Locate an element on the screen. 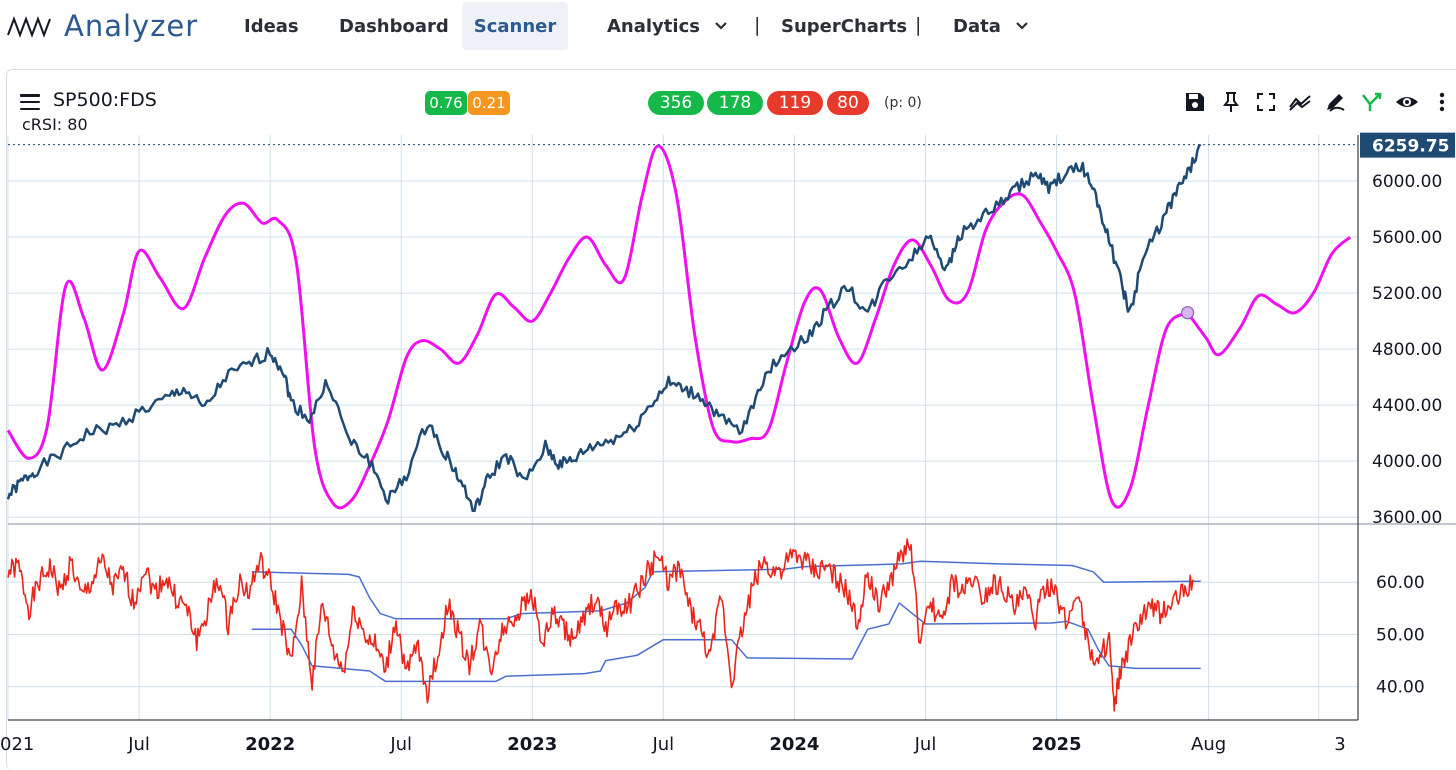  nav-dashboard: Dashboard is located at coordinates (394, 26).